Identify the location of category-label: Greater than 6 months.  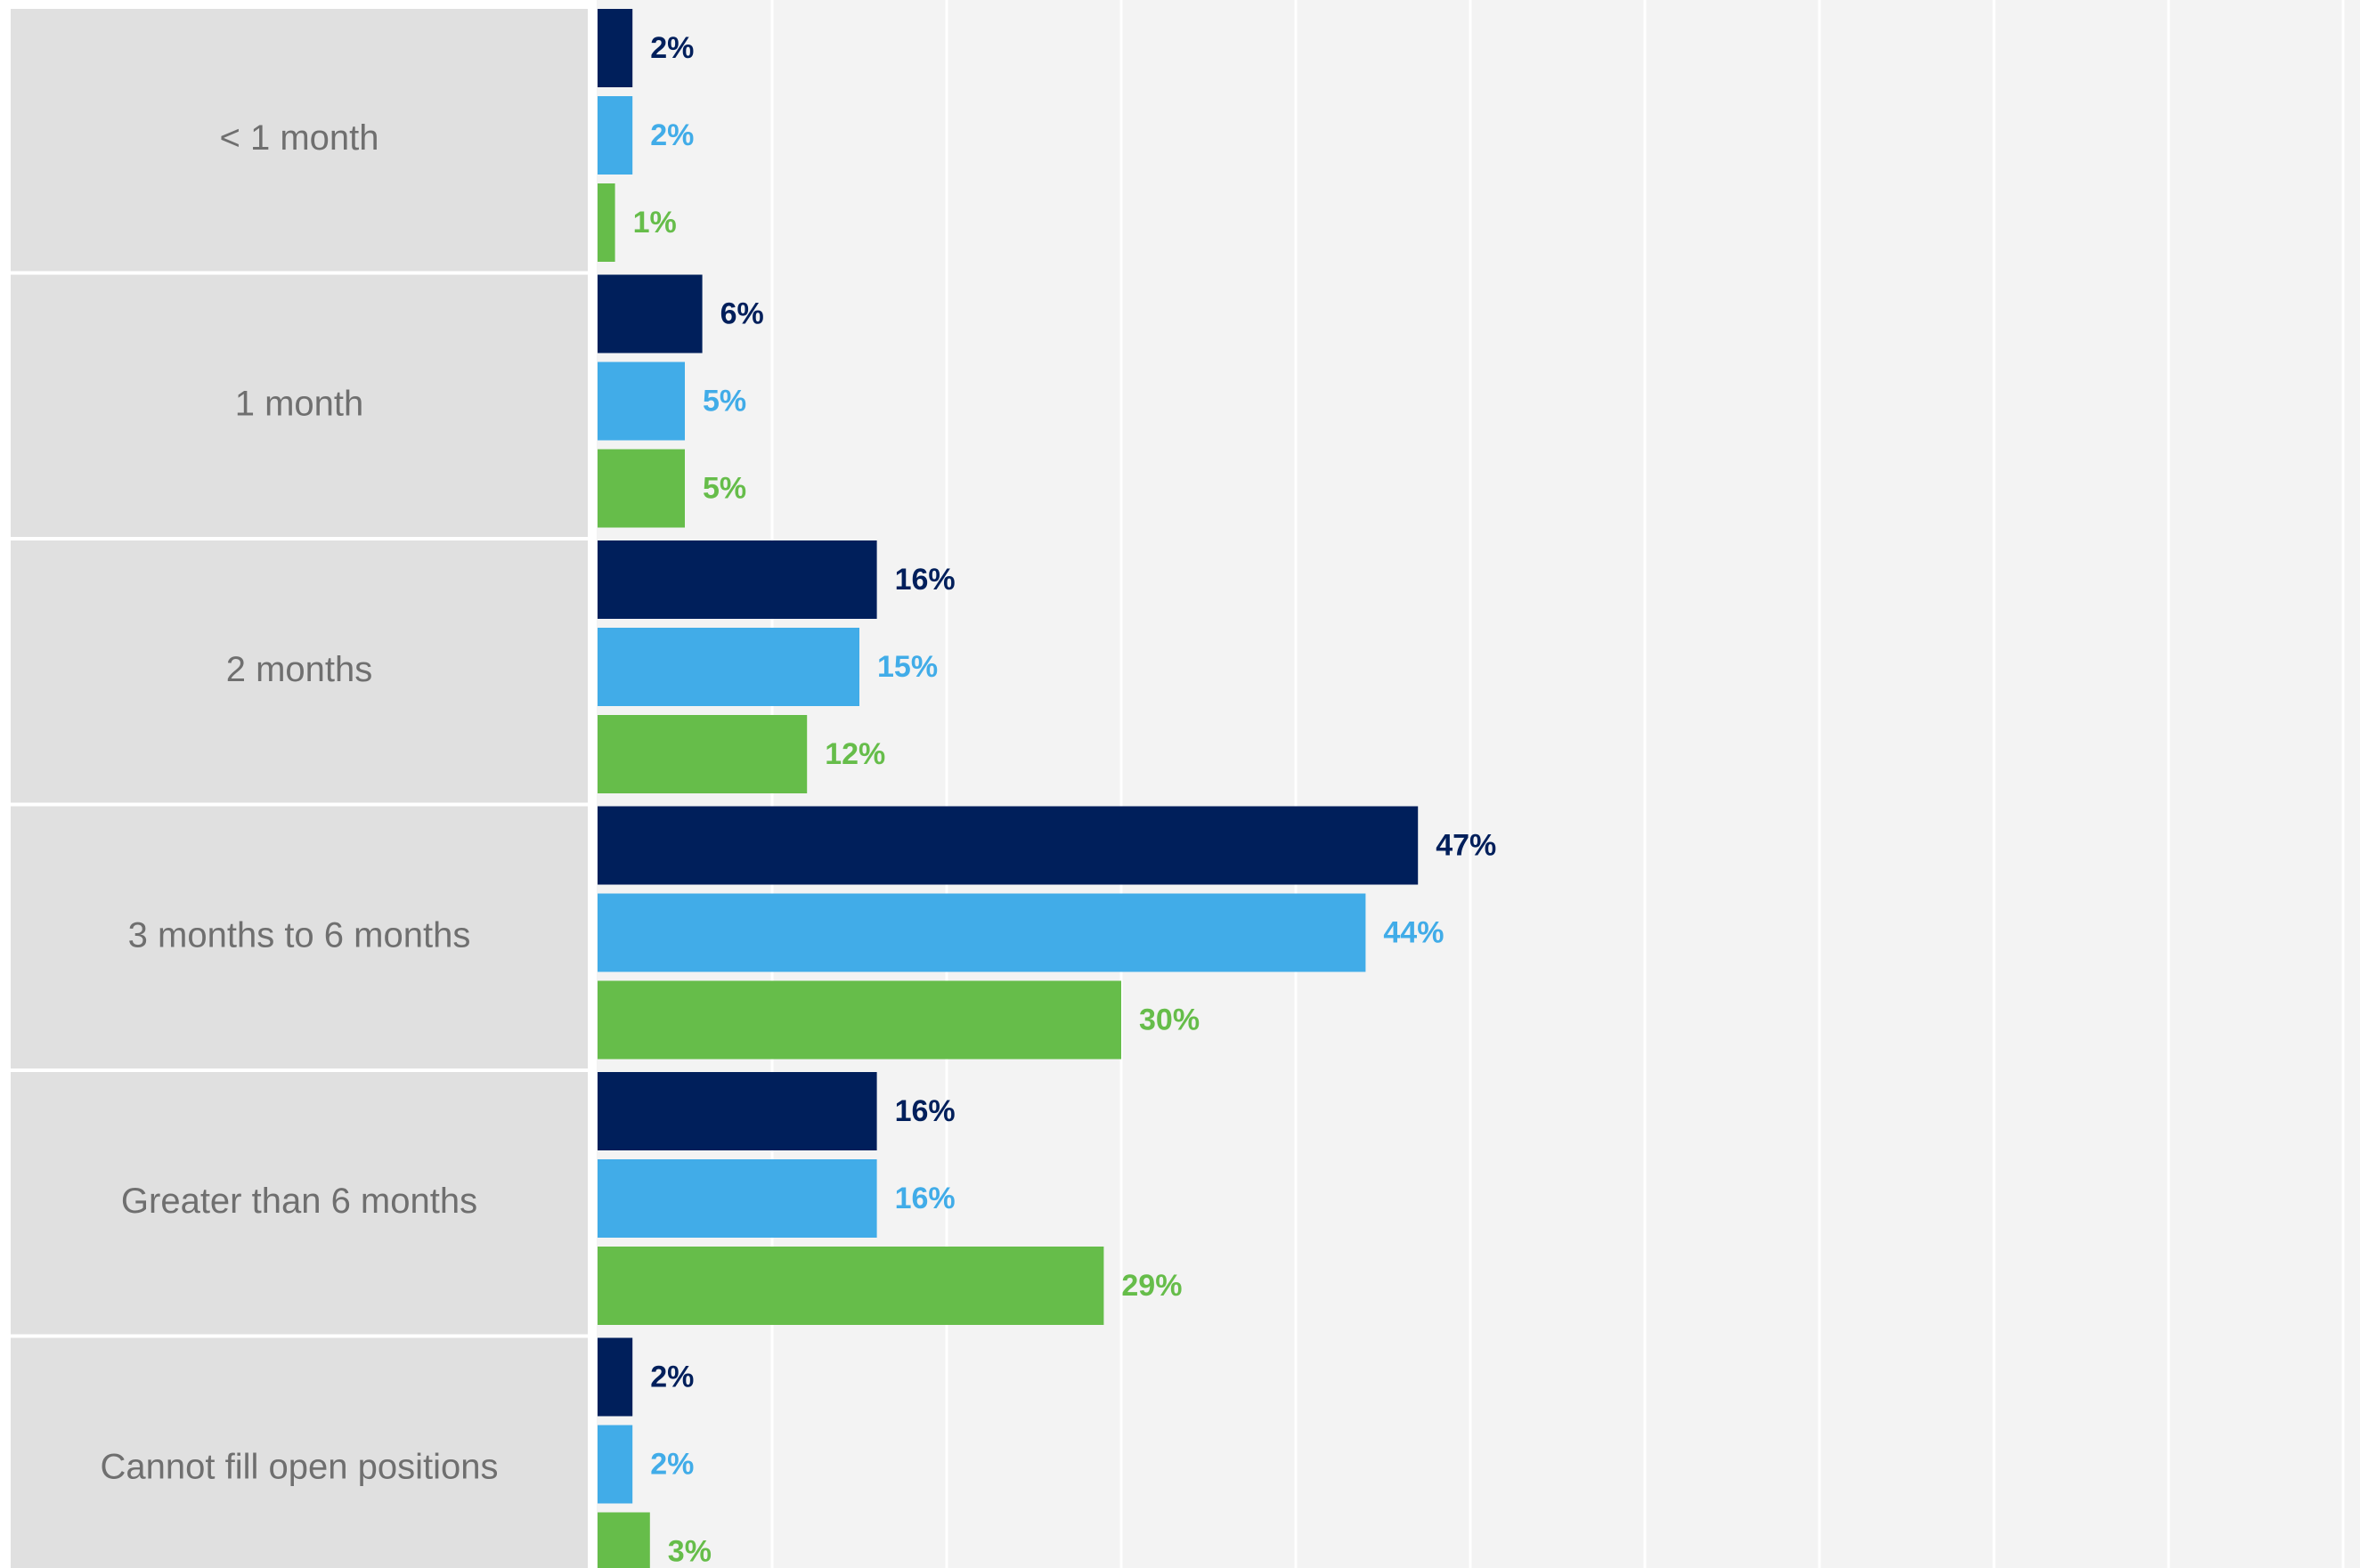
(299, 1202).